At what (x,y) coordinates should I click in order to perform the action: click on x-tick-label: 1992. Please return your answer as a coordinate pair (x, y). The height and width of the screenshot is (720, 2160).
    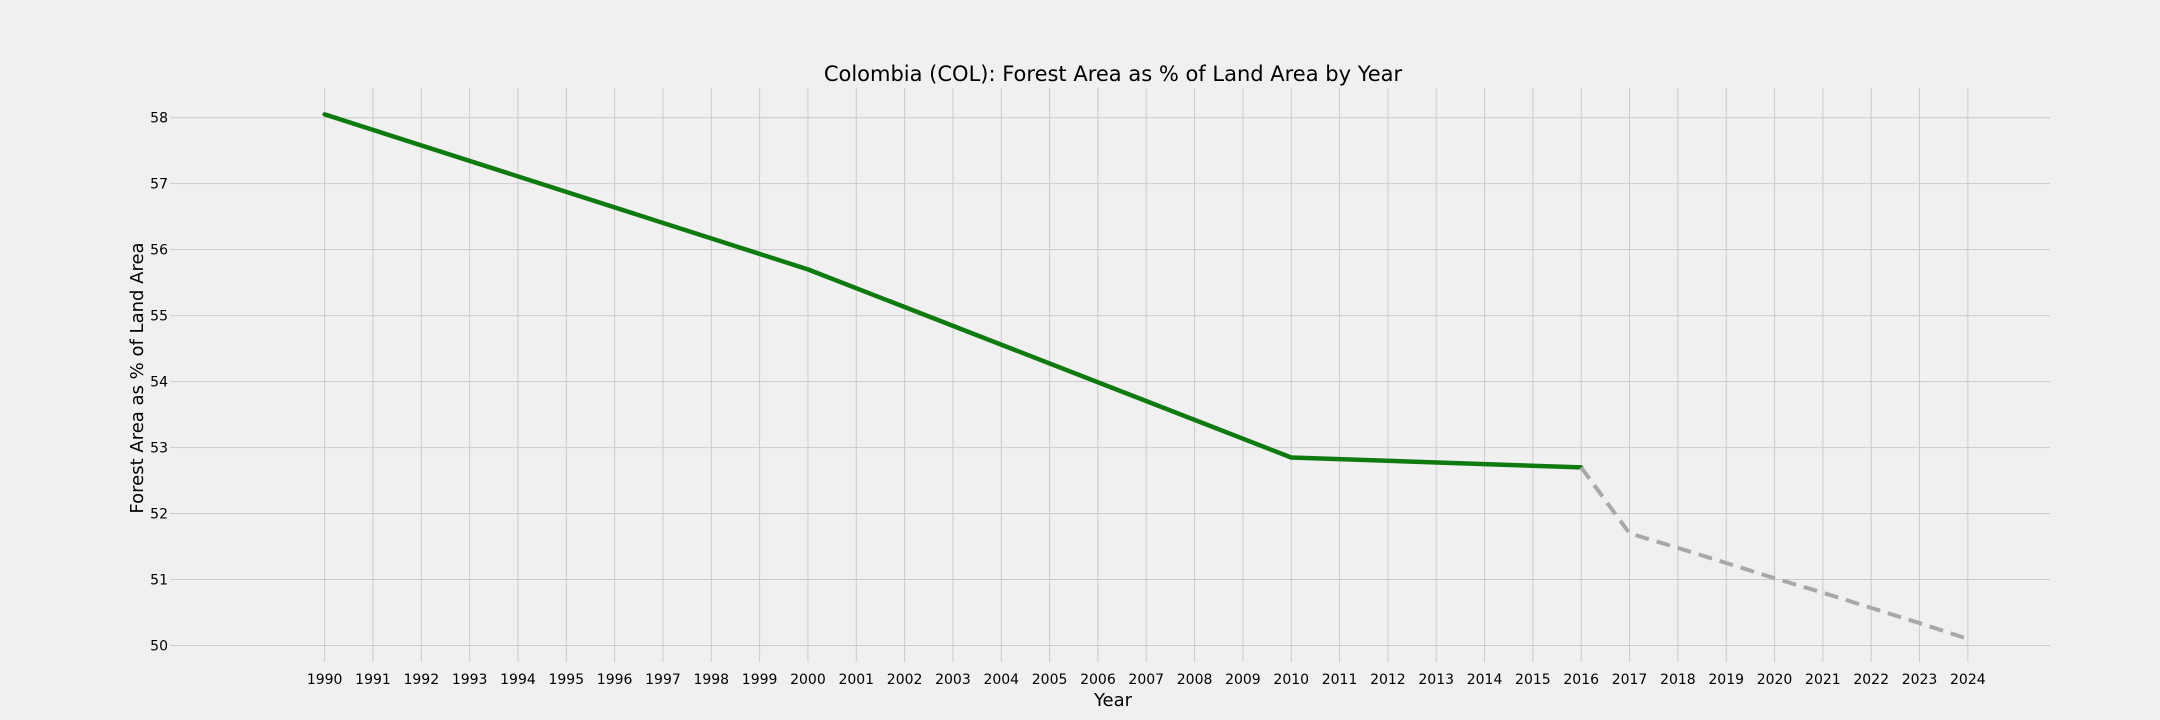
    Looking at the image, I should click on (421, 680).